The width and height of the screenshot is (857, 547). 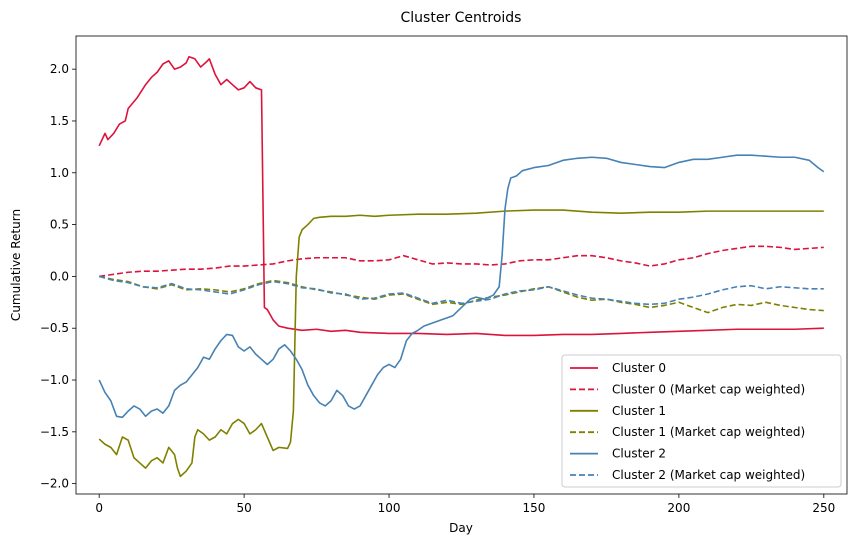 I want to click on y-tick-label: 2.0, so click(x=59, y=69).